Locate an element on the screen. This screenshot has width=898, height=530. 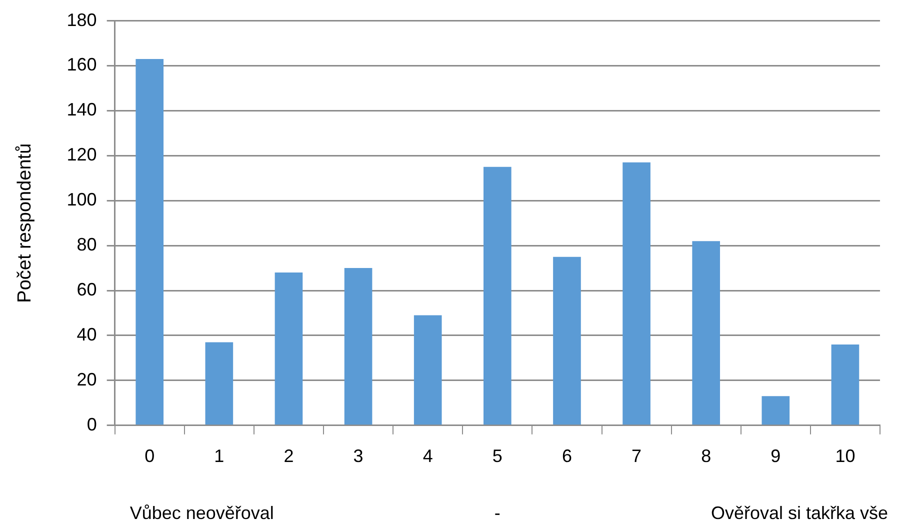
y-tick-label: 60 is located at coordinates (86, 290).